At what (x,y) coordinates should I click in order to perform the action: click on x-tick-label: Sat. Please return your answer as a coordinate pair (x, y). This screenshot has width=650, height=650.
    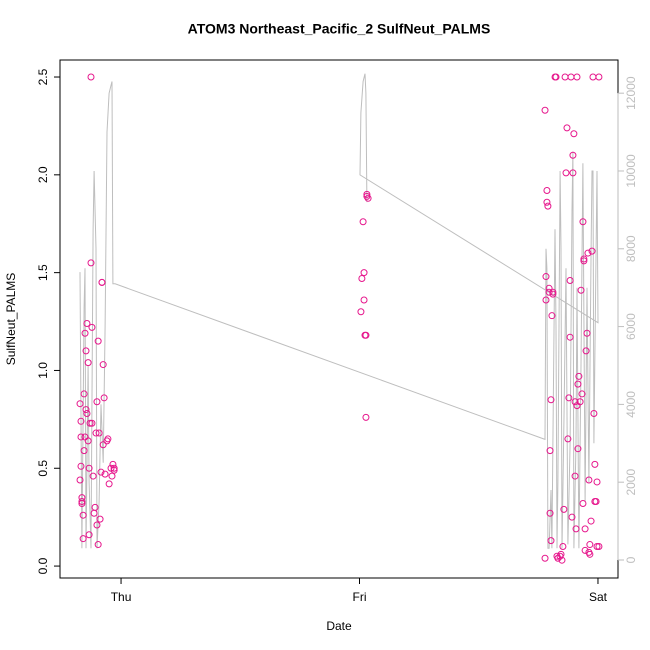
    Looking at the image, I should click on (598, 597).